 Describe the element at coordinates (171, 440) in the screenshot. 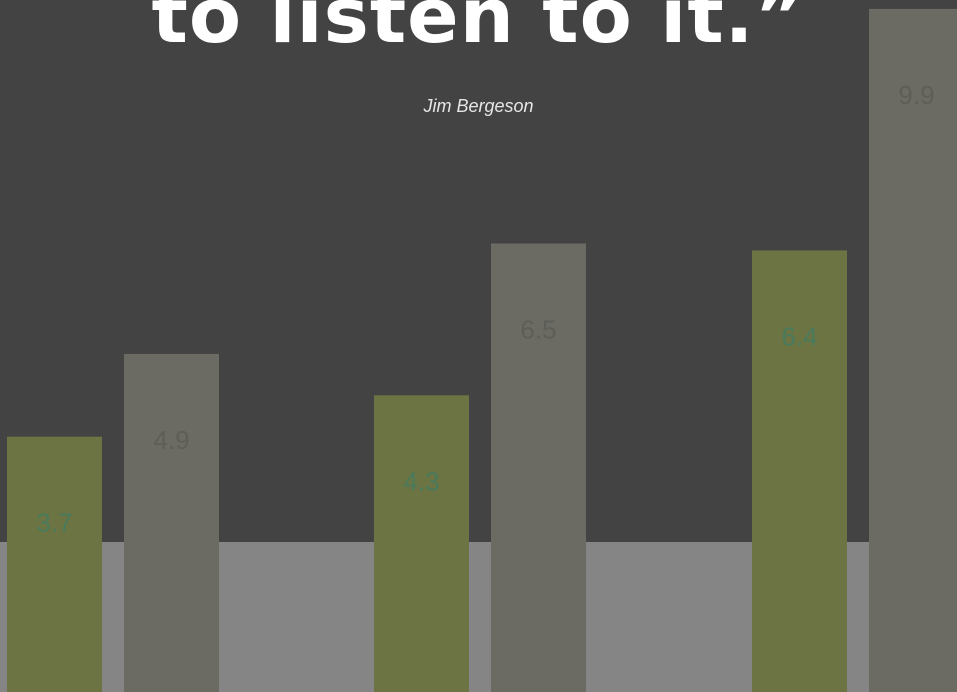

I see `bar-value-label: 4.9` at that location.